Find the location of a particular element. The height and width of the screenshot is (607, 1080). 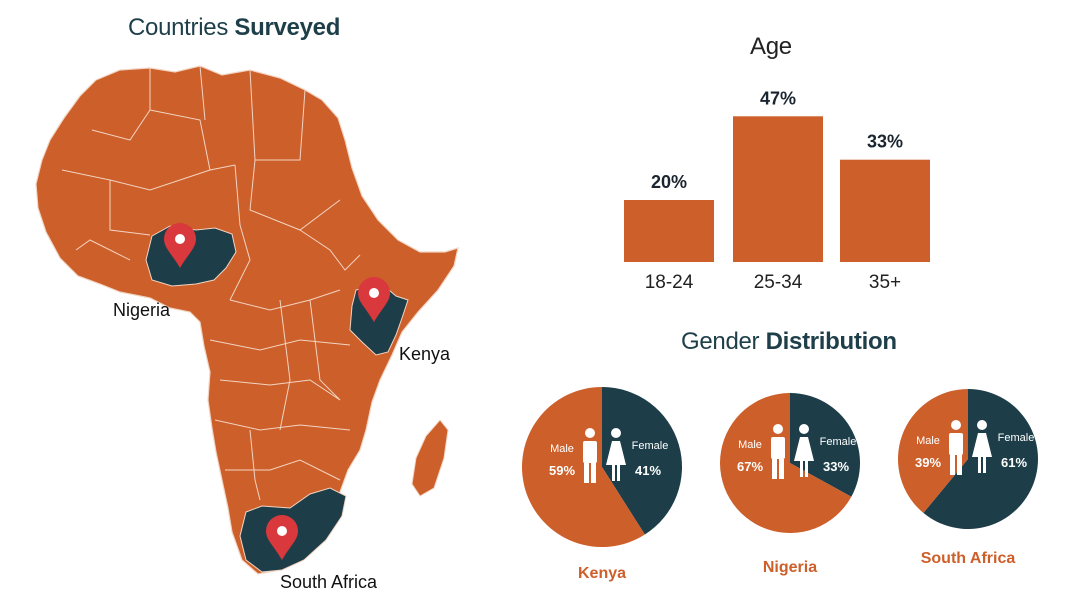

kenya-label: Kenya is located at coordinates (425, 354).